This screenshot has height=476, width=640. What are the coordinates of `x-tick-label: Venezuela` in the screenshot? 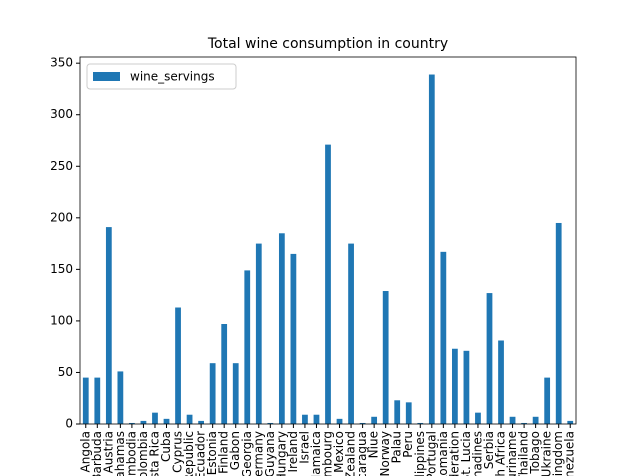 It's located at (570, 453).